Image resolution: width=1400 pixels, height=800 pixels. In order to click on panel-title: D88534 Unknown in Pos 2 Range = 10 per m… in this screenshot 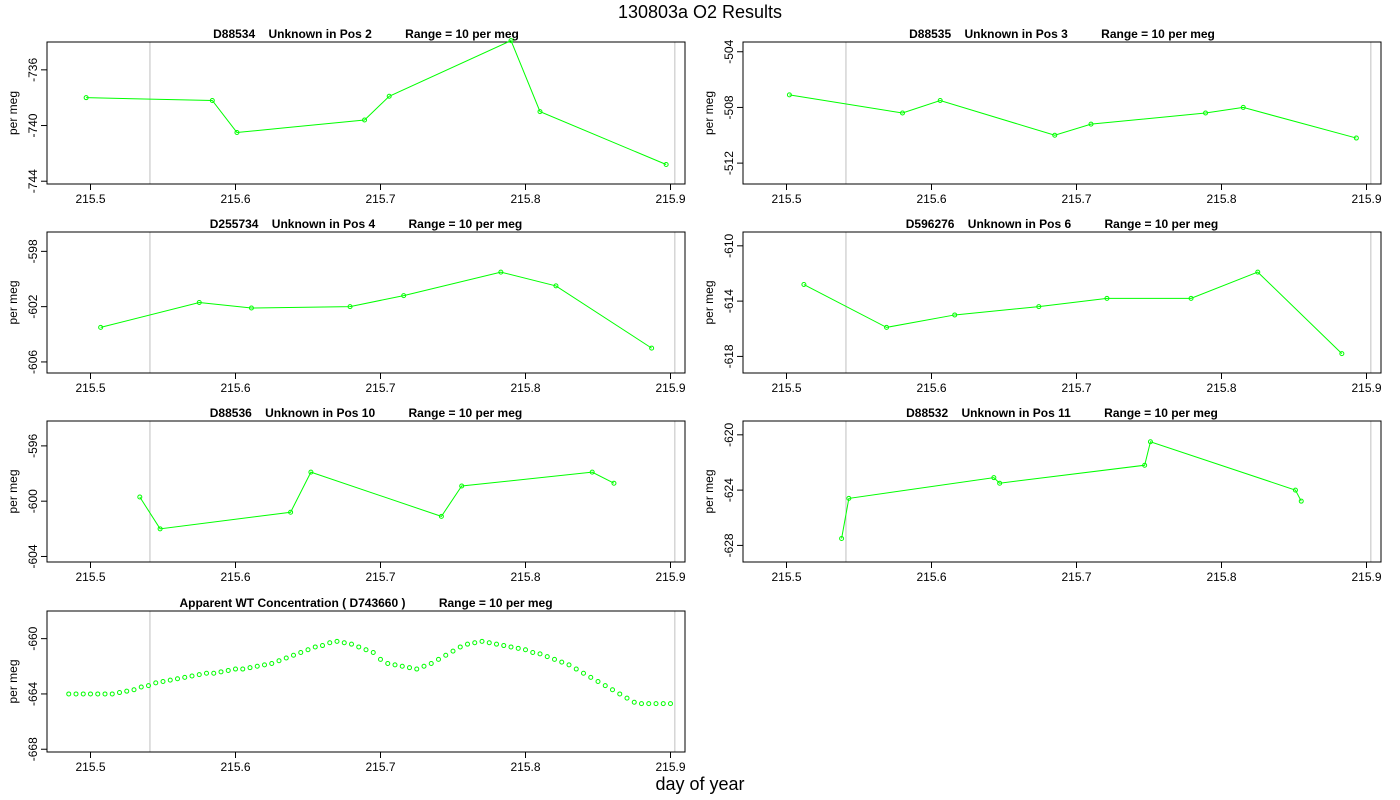, I will do `click(366, 34)`.